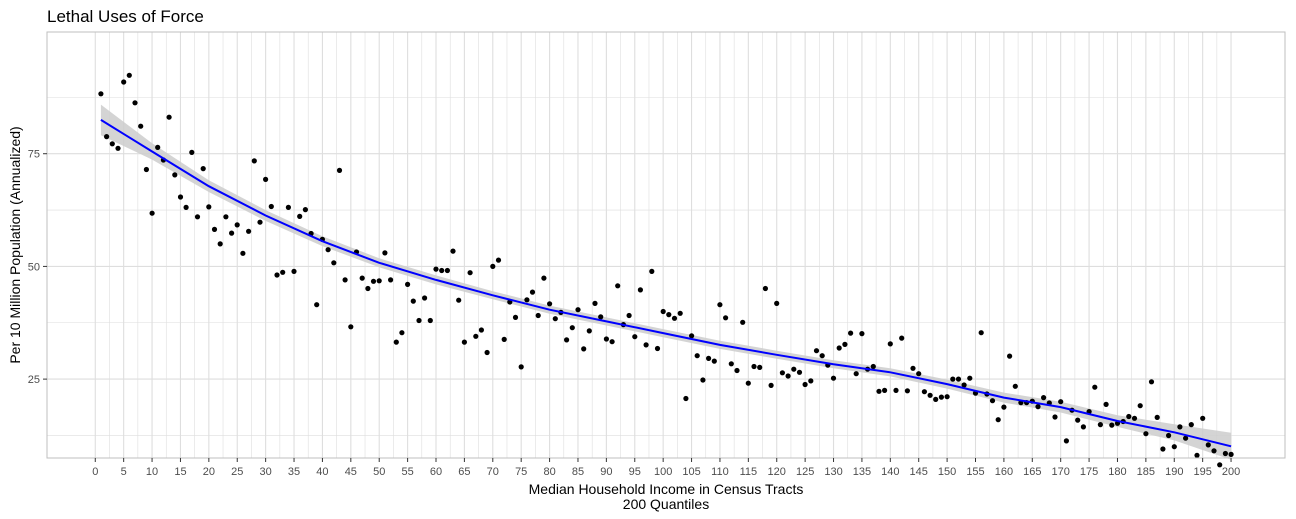 The image size is (1296, 519). I want to click on x-tick-label: 25, so click(237, 472).